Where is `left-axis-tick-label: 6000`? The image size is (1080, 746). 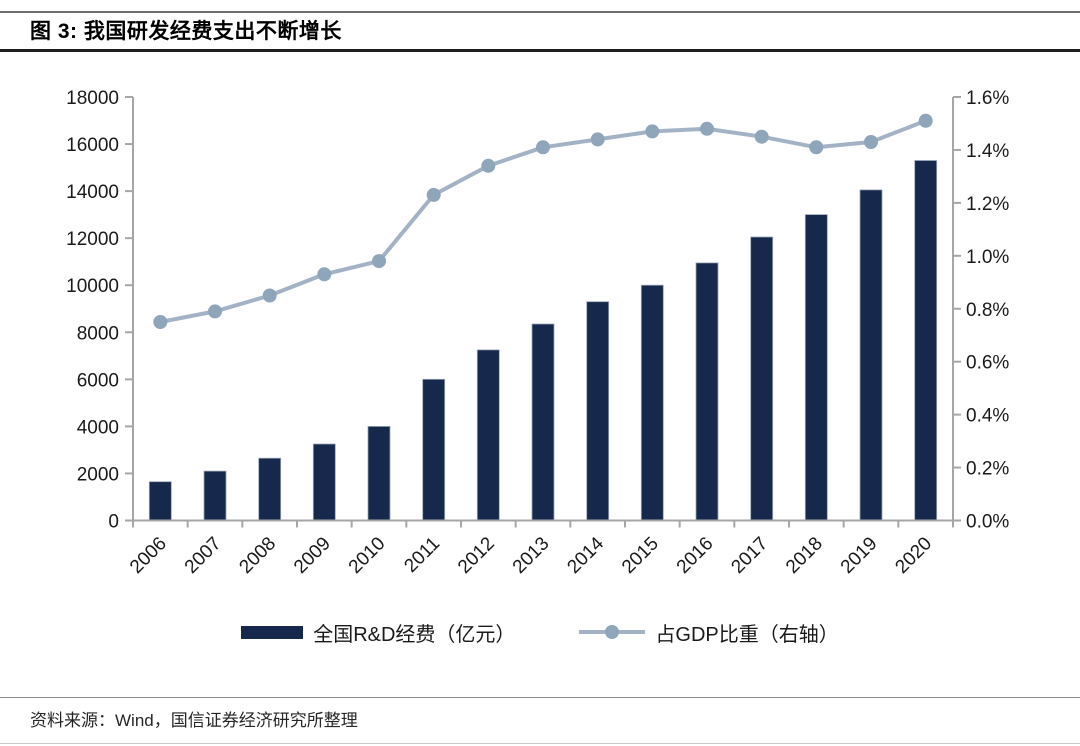
left-axis-tick-label: 6000 is located at coordinates (98, 380).